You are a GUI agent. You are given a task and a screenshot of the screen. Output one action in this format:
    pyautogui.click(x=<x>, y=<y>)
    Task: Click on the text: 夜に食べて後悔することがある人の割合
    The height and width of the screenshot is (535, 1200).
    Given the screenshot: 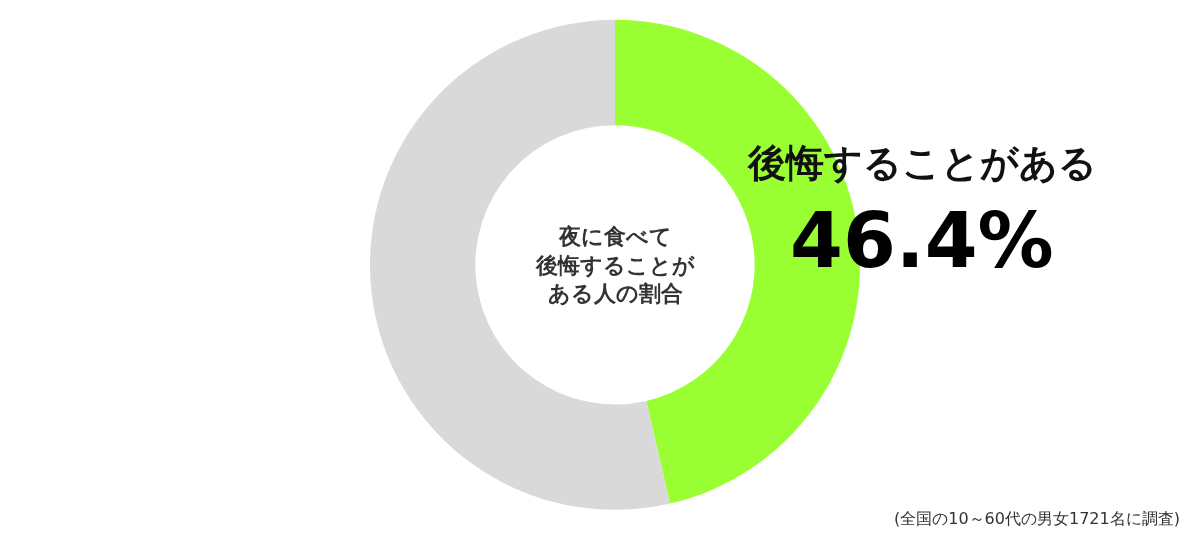 What is the action you would take?
    pyautogui.click(x=615, y=265)
    